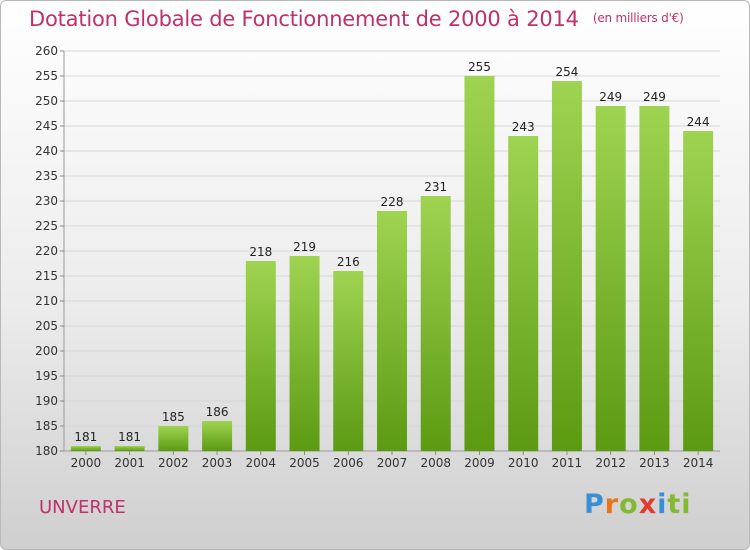 Image resolution: width=750 pixels, height=550 pixels. What do you see at coordinates (523, 293) in the screenshot?
I see `bar-2010` at bounding box center [523, 293].